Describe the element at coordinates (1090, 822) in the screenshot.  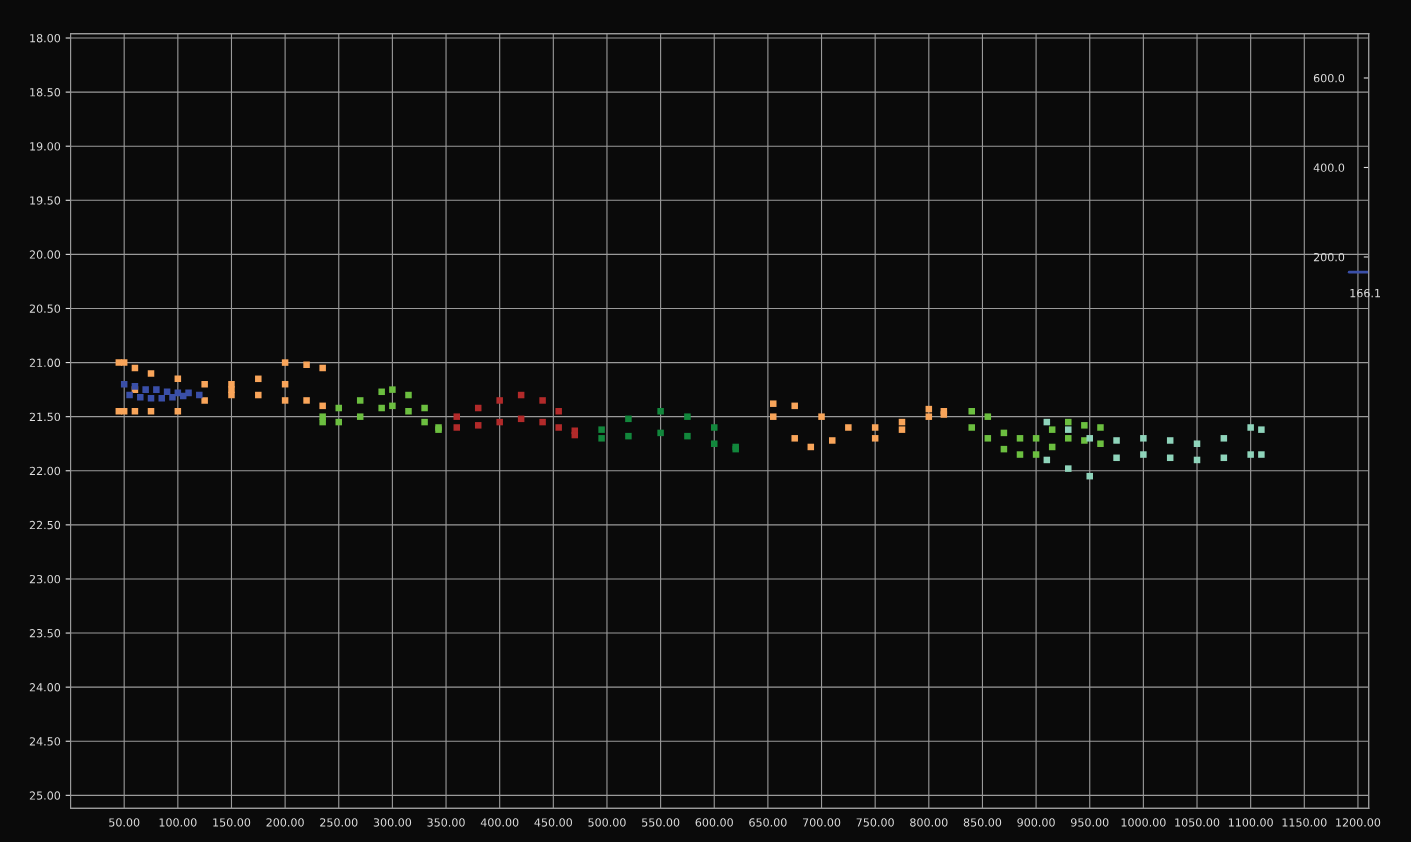
I see `x-tick-label: 950.00` at that location.